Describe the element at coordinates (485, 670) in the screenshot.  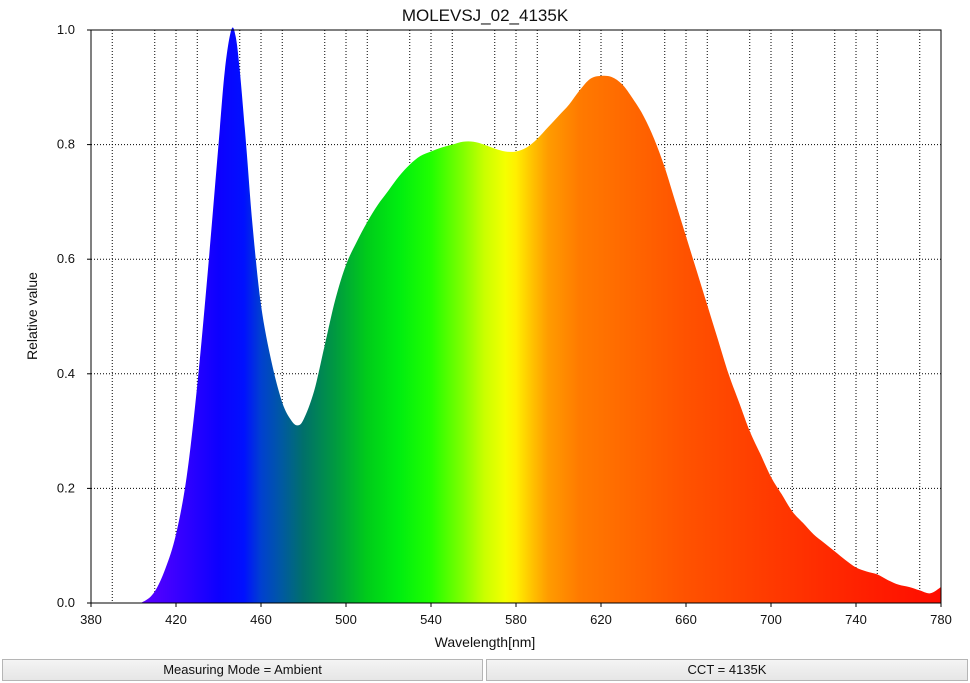
I see `status-bar: Measuring Mode = Ambient CCT = 4135K` at that location.